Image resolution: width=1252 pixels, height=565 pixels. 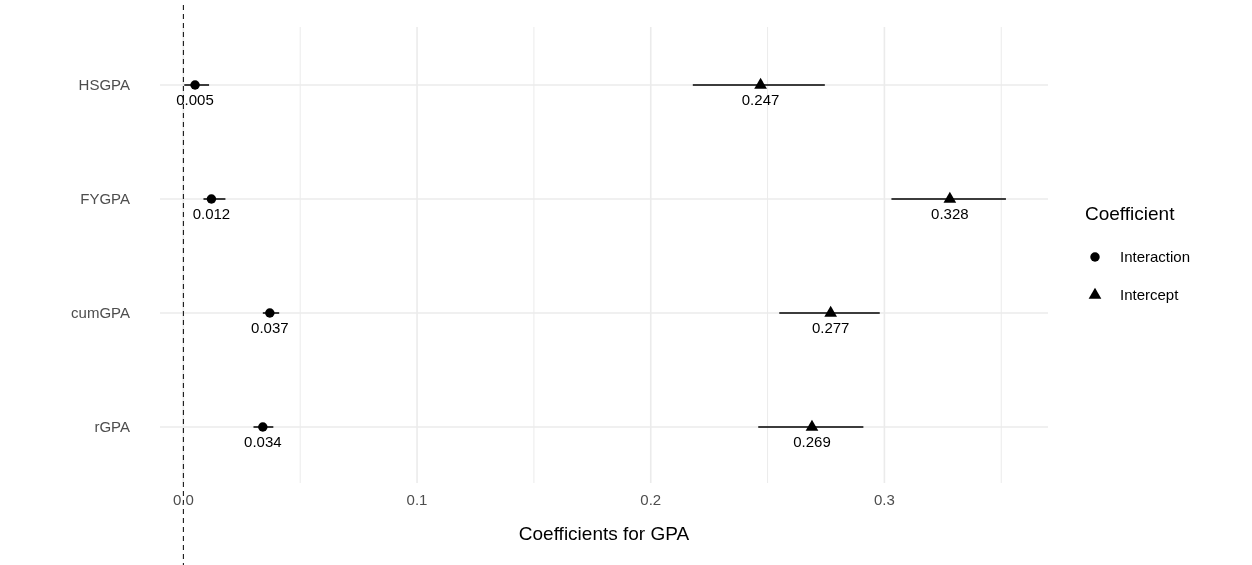 What do you see at coordinates (604, 533) in the screenshot?
I see `x-axis-title: Coefficients for GPA` at bounding box center [604, 533].